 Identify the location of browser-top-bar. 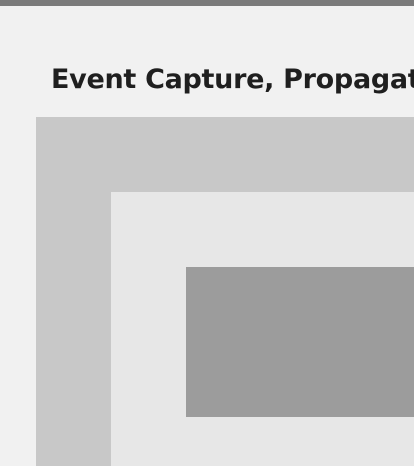
(207, 3).